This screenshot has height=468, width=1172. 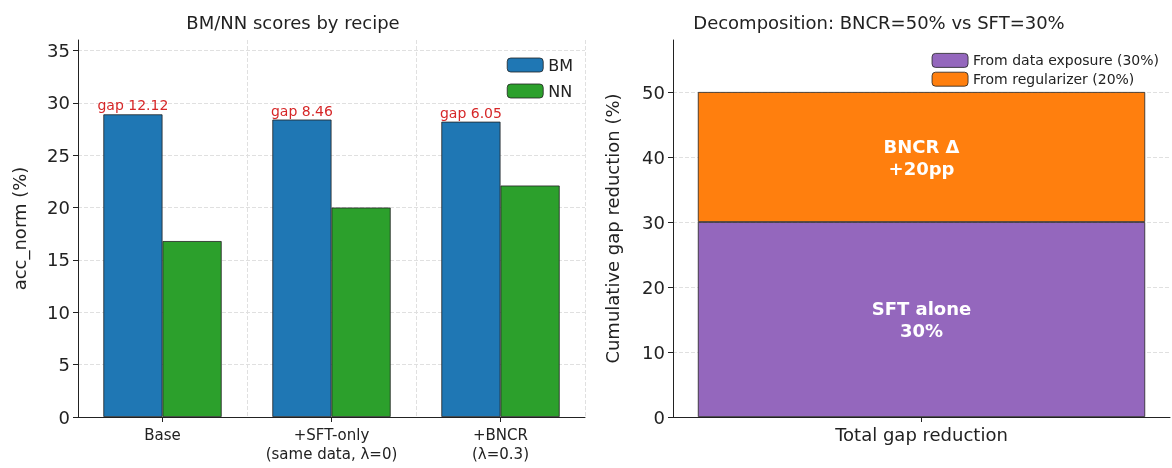 What do you see at coordinates (331, 444) in the screenshot?
I see `x-tick-label: +SFT-only (same data, λ=0)` at bounding box center [331, 444].